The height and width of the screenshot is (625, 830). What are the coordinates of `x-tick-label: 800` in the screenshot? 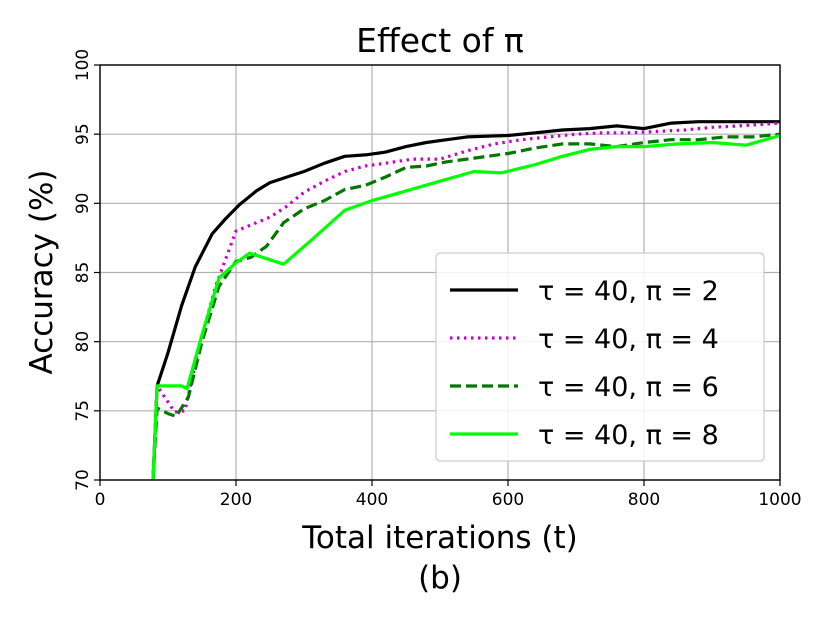 It's located at (644, 500).